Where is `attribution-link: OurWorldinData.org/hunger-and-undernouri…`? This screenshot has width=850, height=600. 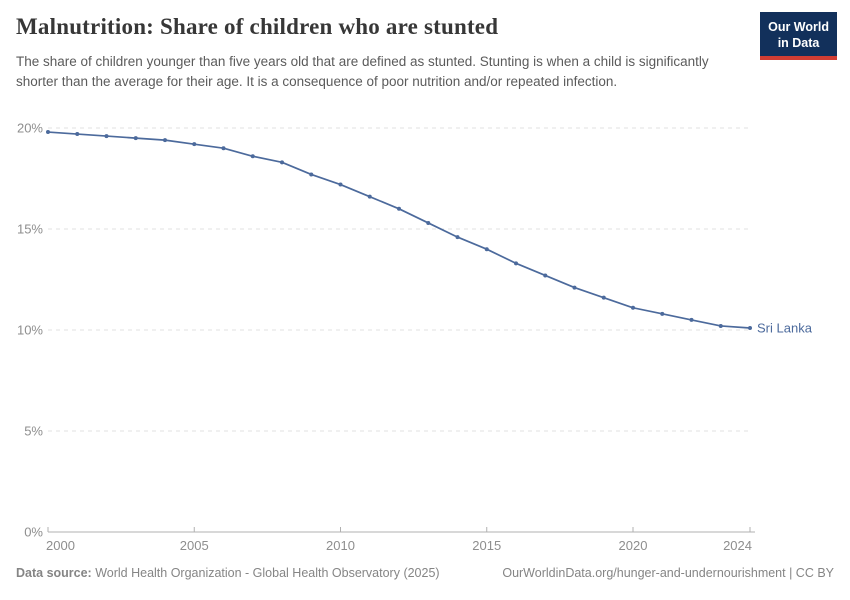 attribution-link: OurWorldinData.org/hunger-and-undernouri… is located at coordinates (668, 573).